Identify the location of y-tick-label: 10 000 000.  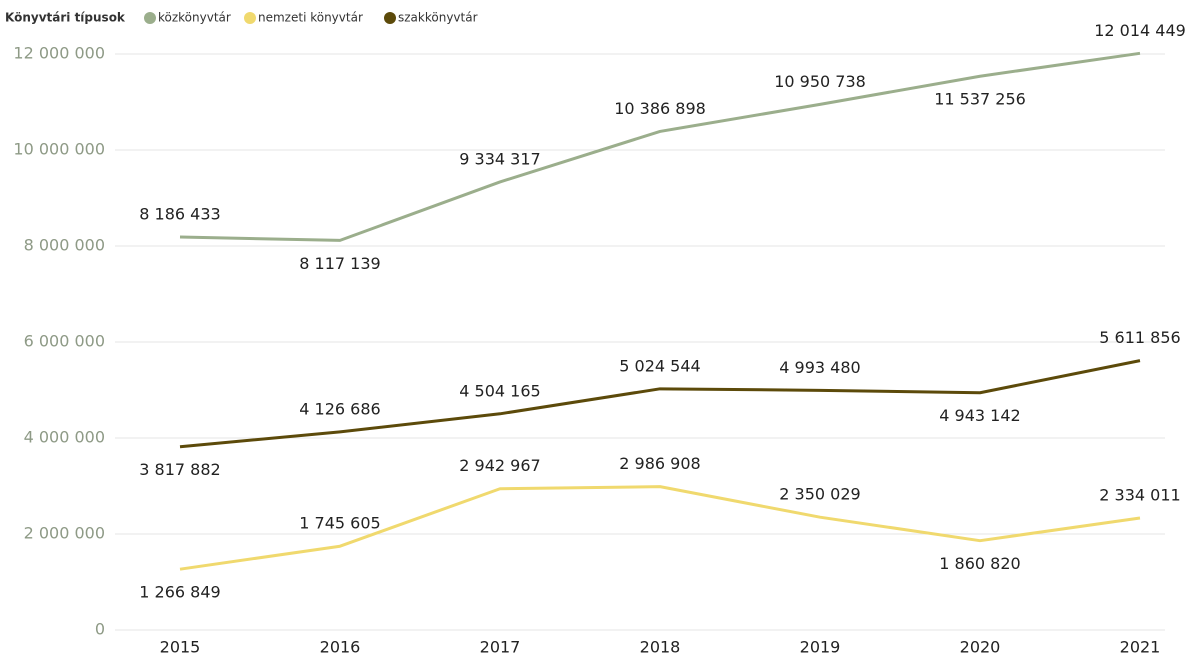
(59, 149).